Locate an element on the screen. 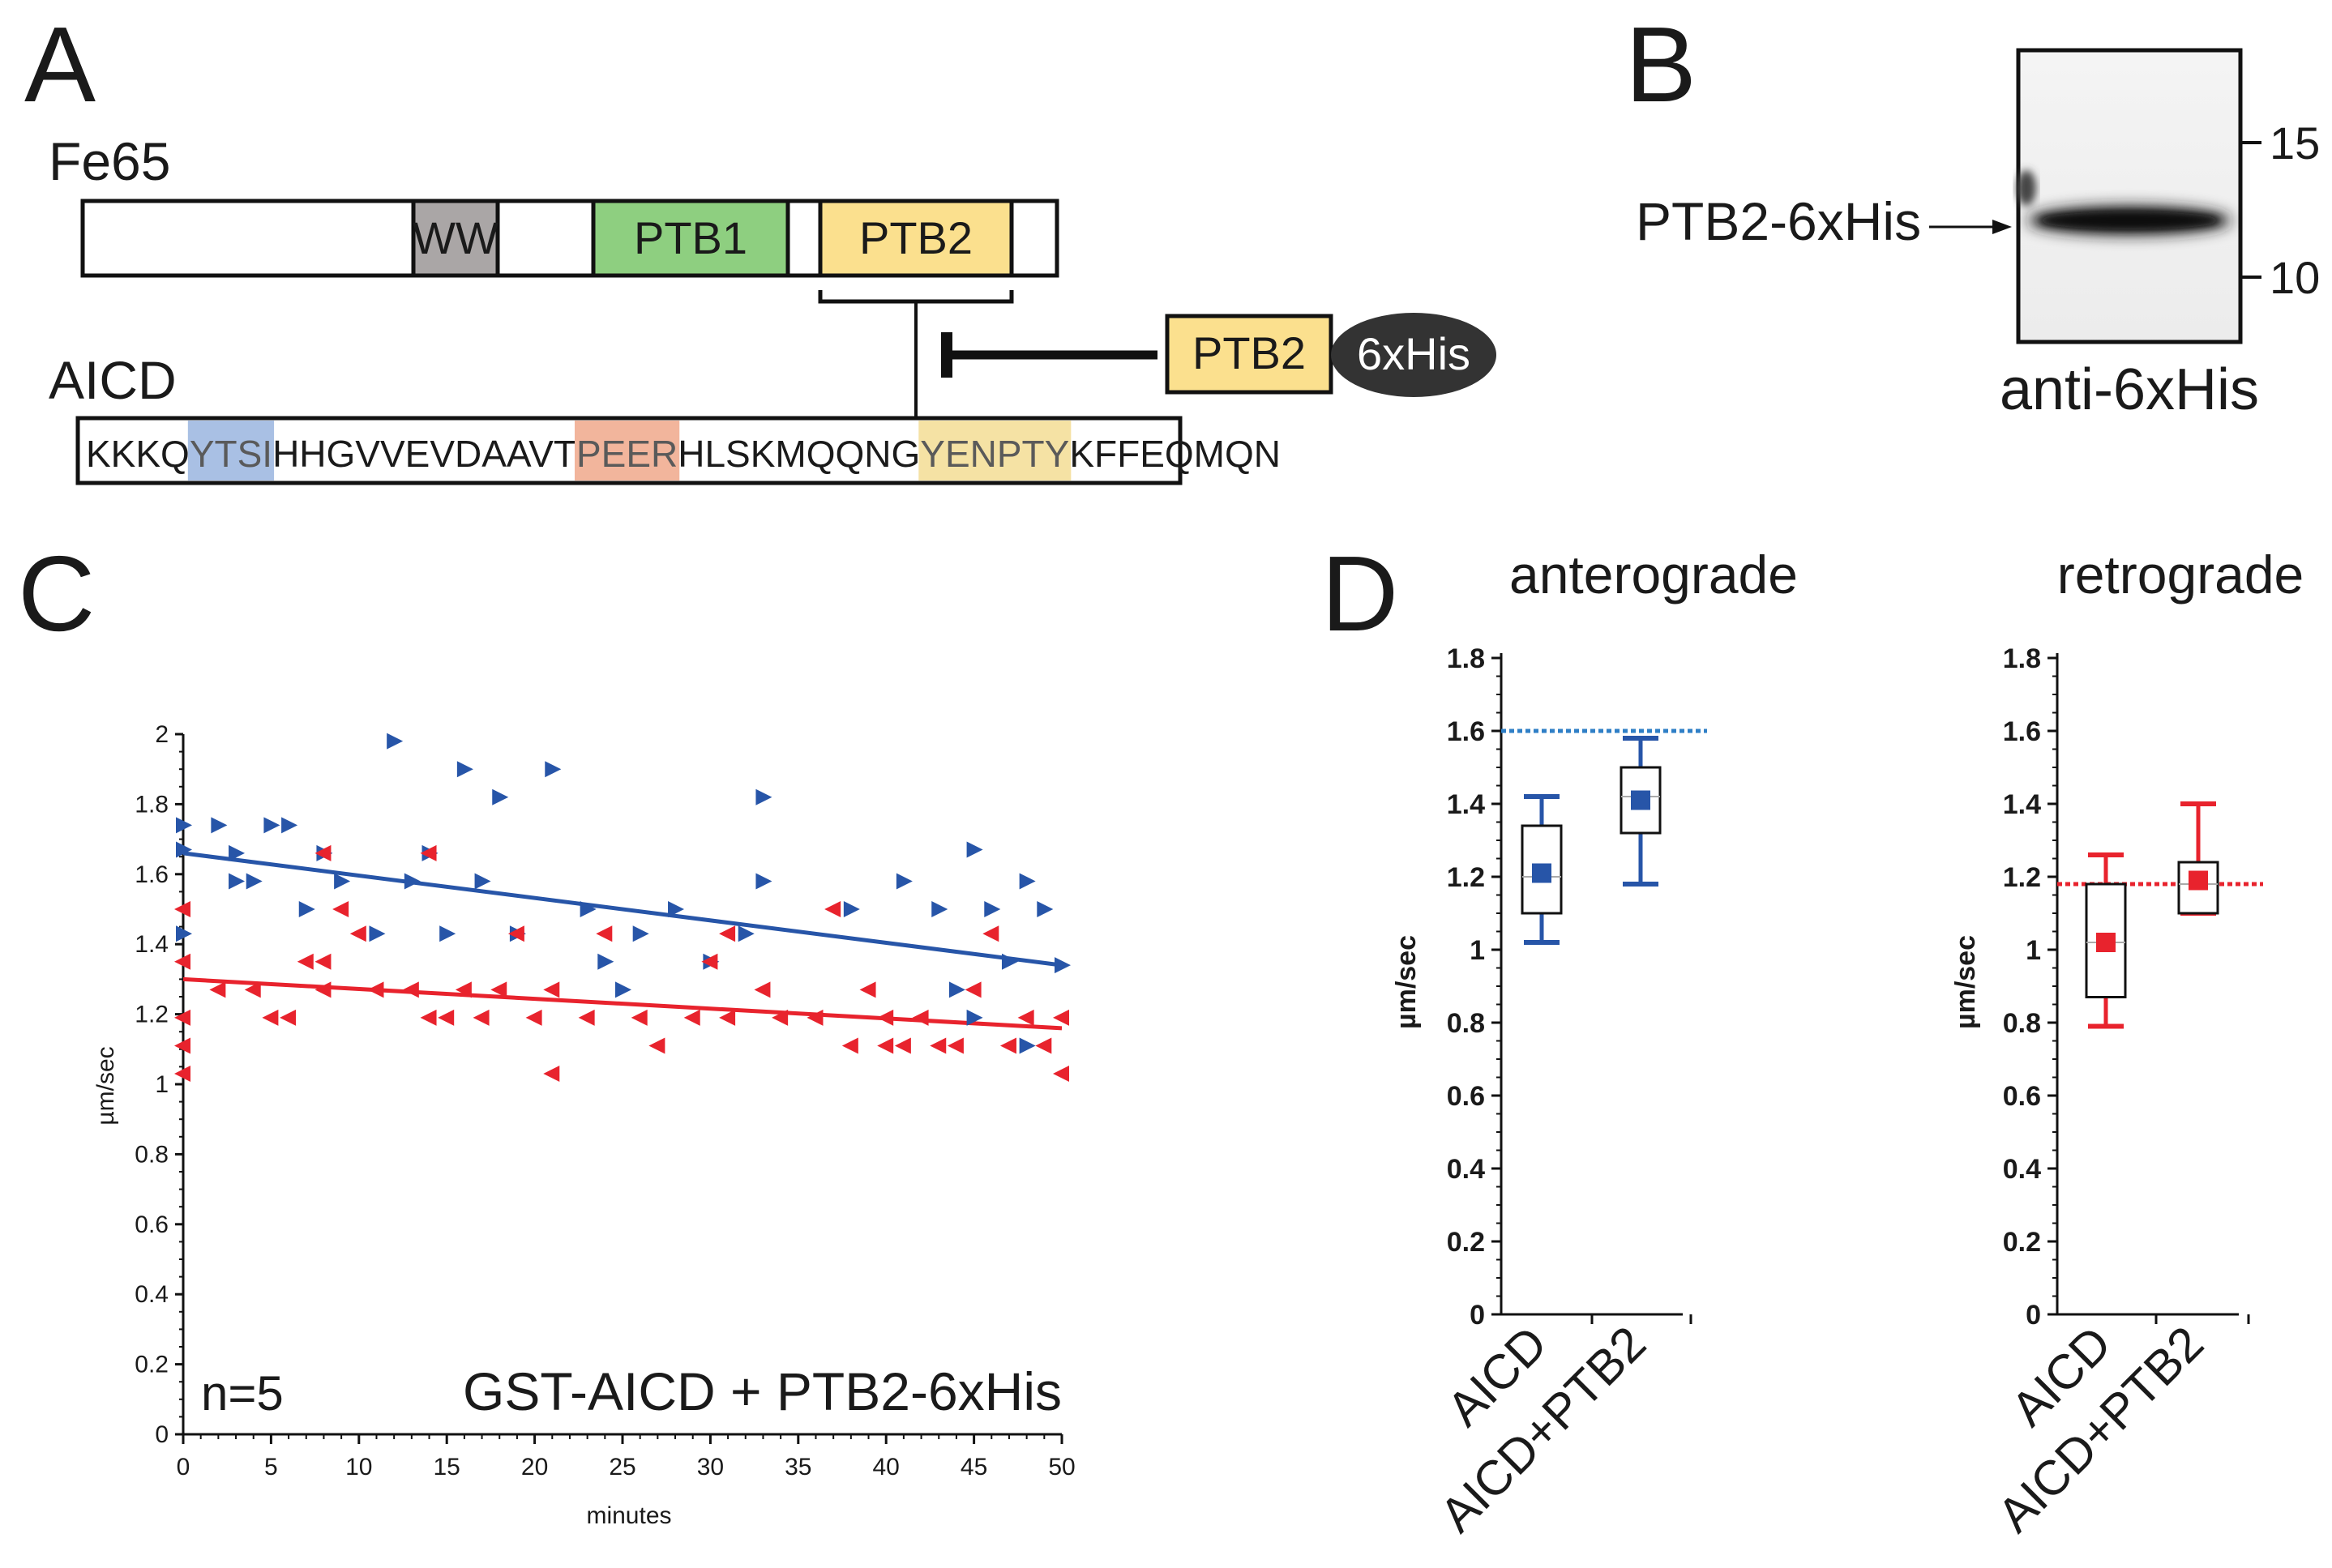  trend-line-anterograde is located at coordinates (622, 910).